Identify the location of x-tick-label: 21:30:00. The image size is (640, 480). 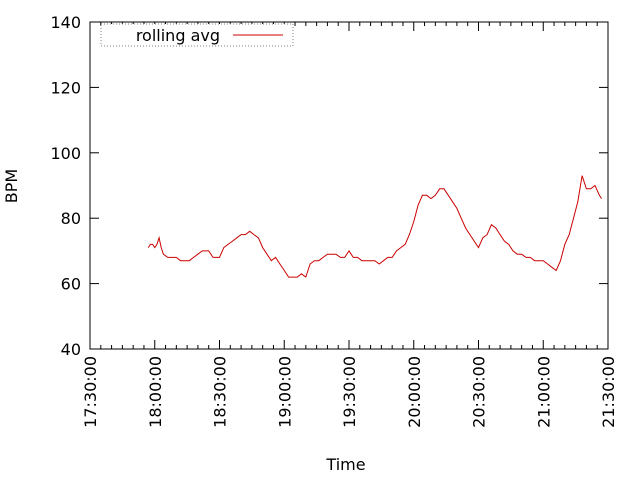
(608, 392).